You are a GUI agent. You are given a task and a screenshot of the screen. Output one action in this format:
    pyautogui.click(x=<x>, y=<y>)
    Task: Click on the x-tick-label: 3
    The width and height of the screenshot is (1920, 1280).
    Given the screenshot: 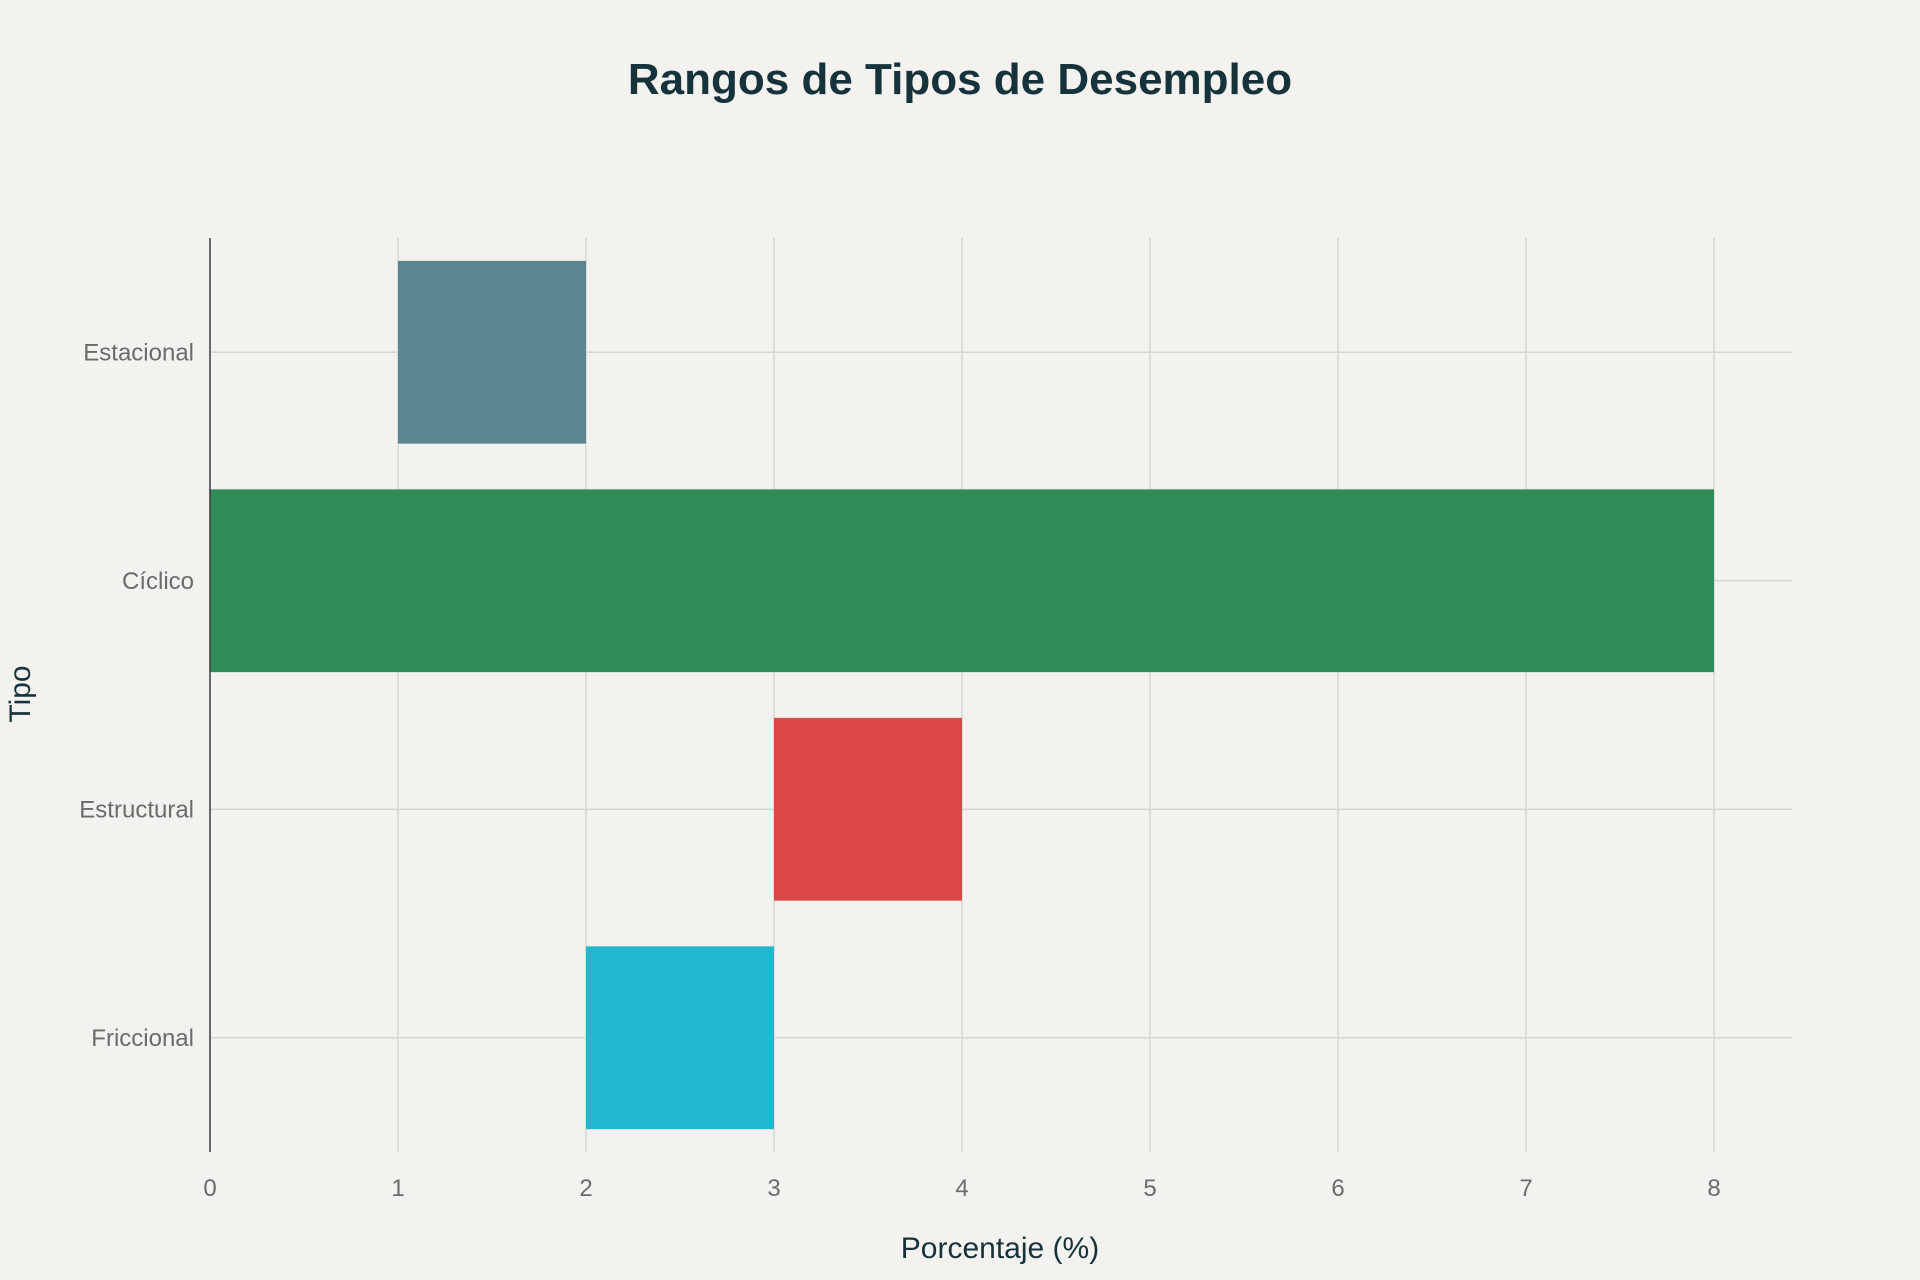 What is the action you would take?
    pyautogui.click(x=773, y=1188)
    